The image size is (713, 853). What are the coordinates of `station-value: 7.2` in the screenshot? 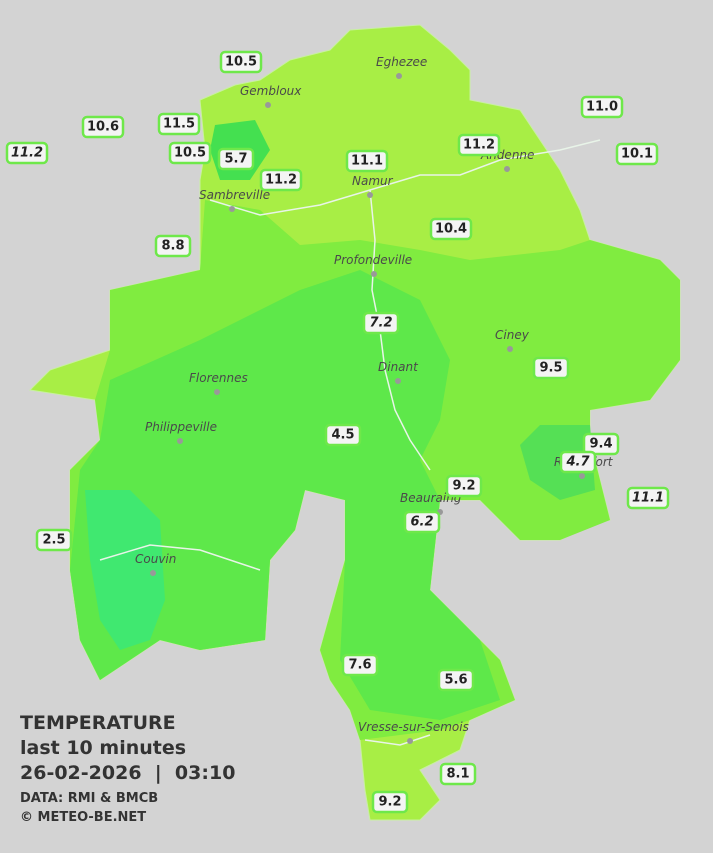 It's located at (380, 323).